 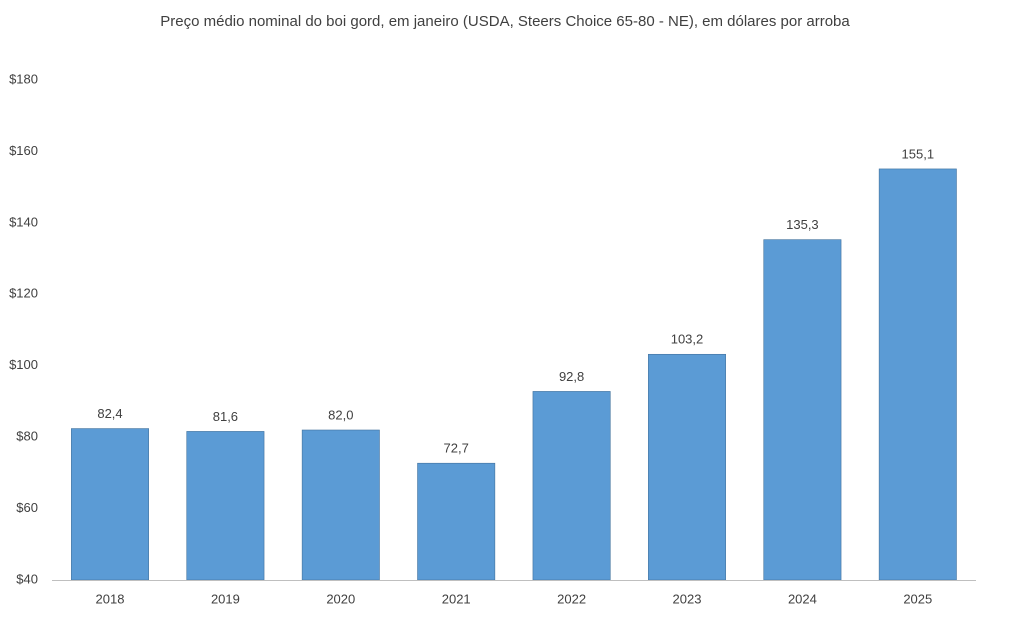 What do you see at coordinates (918, 153) in the screenshot?
I see `data-label: 155,1` at bounding box center [918, 153].